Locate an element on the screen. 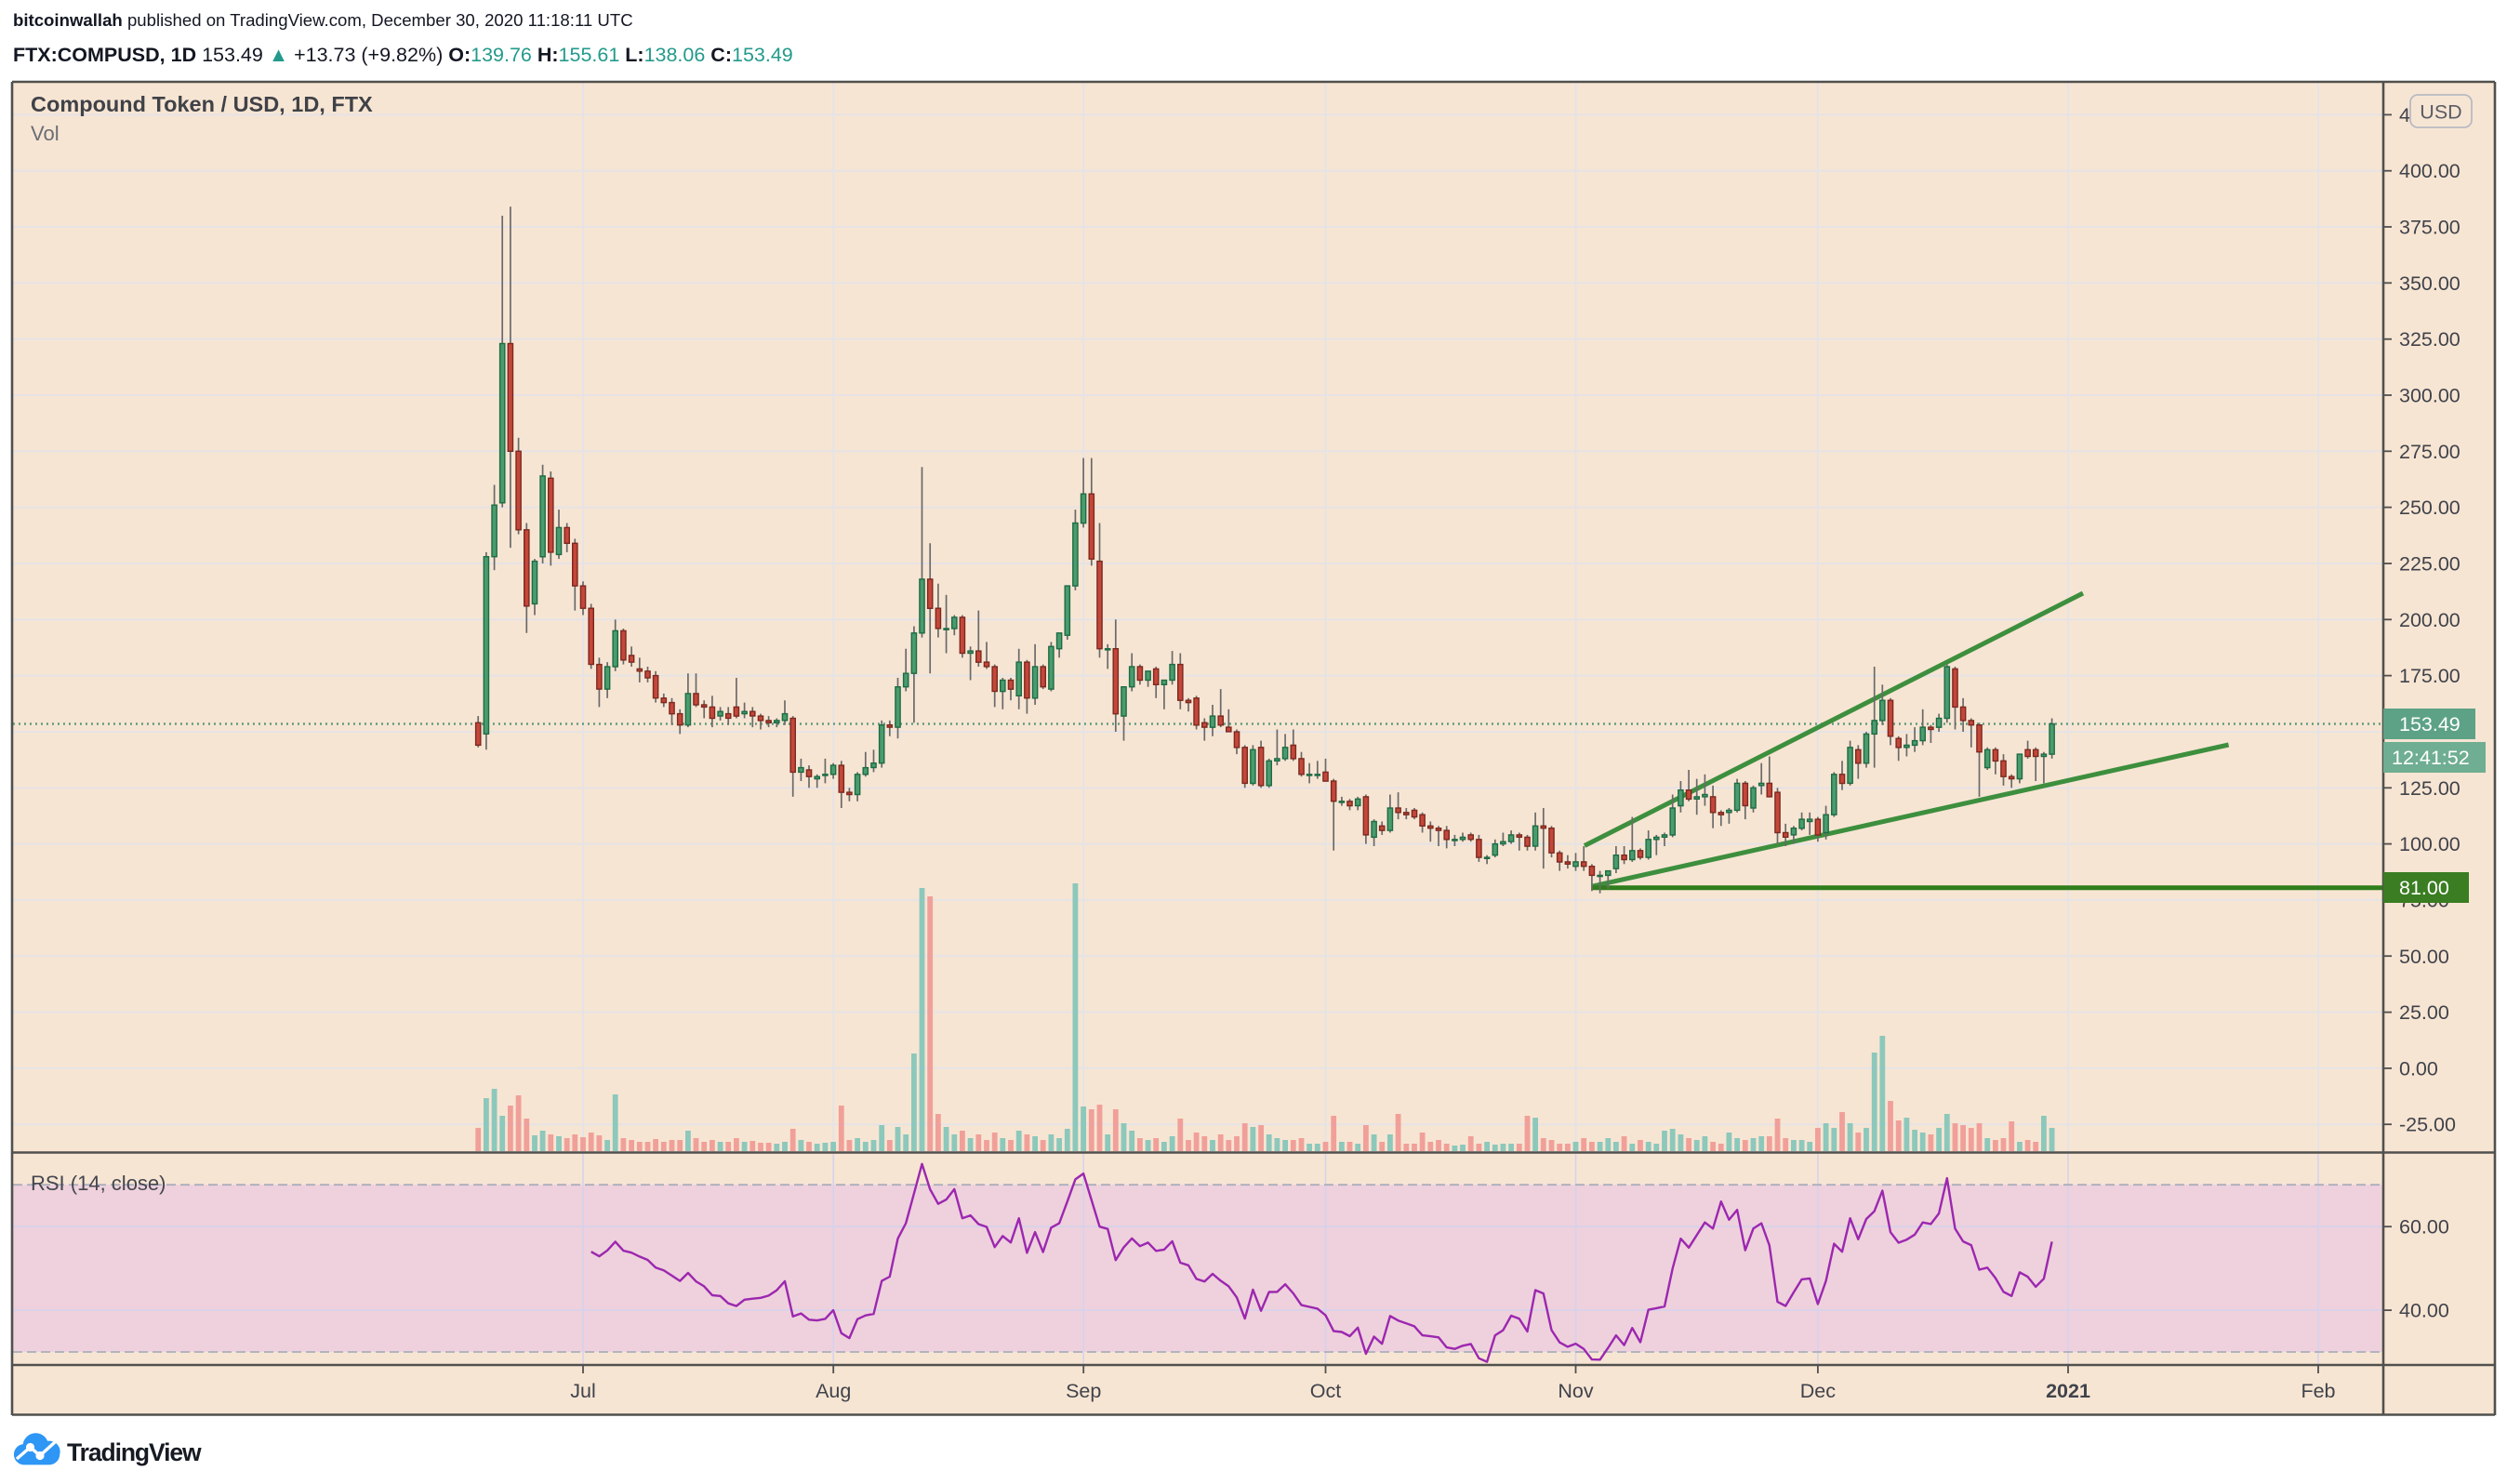 Image resolution: width=2507 pixels, height=1484 pixels. svg-text: 25.00 is located at coordinates (2424, 1012).